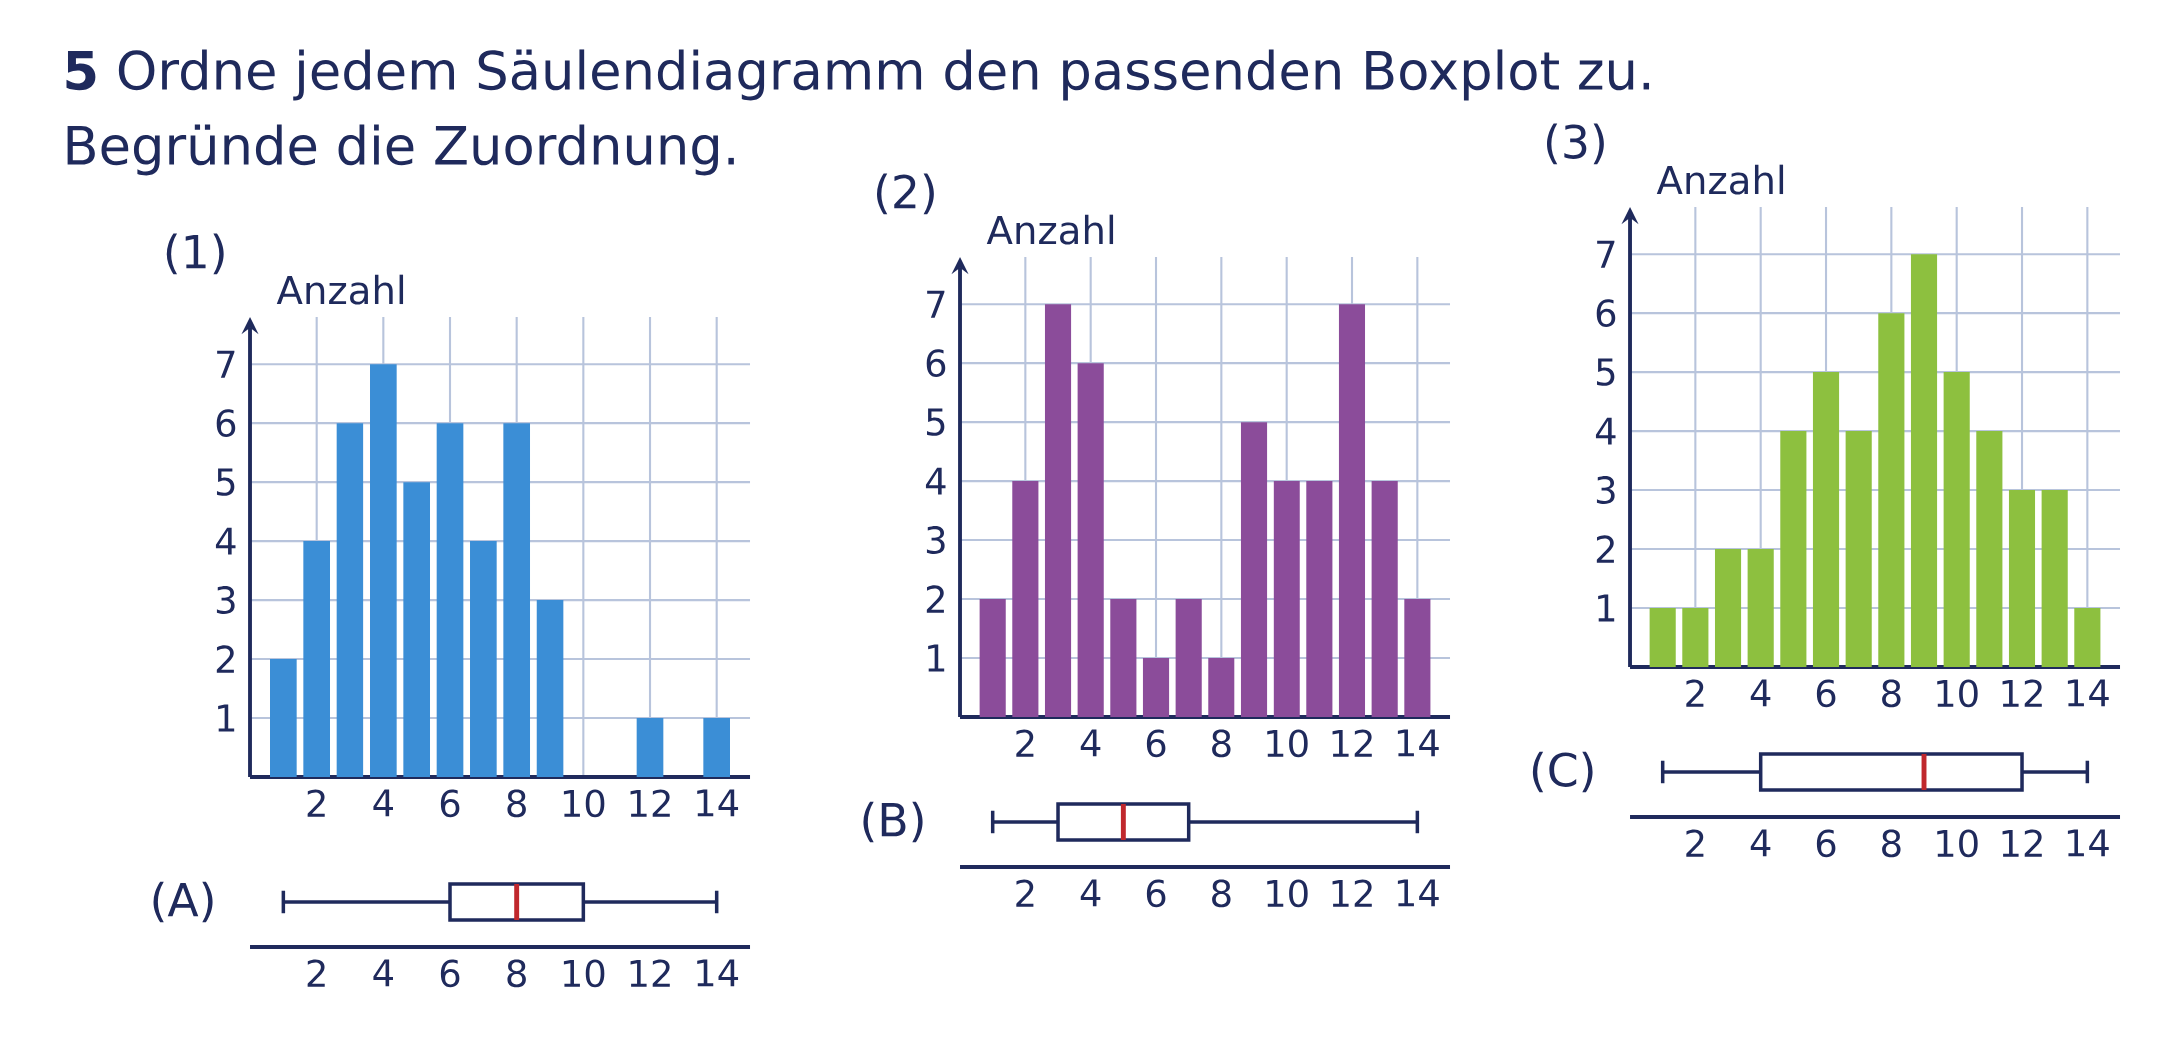 The width and height of the screenshot is (2174, 1037). Describe the element at coordinates (893, 822) in the screenshot. I see `y-tick-label: (B)` at that location.